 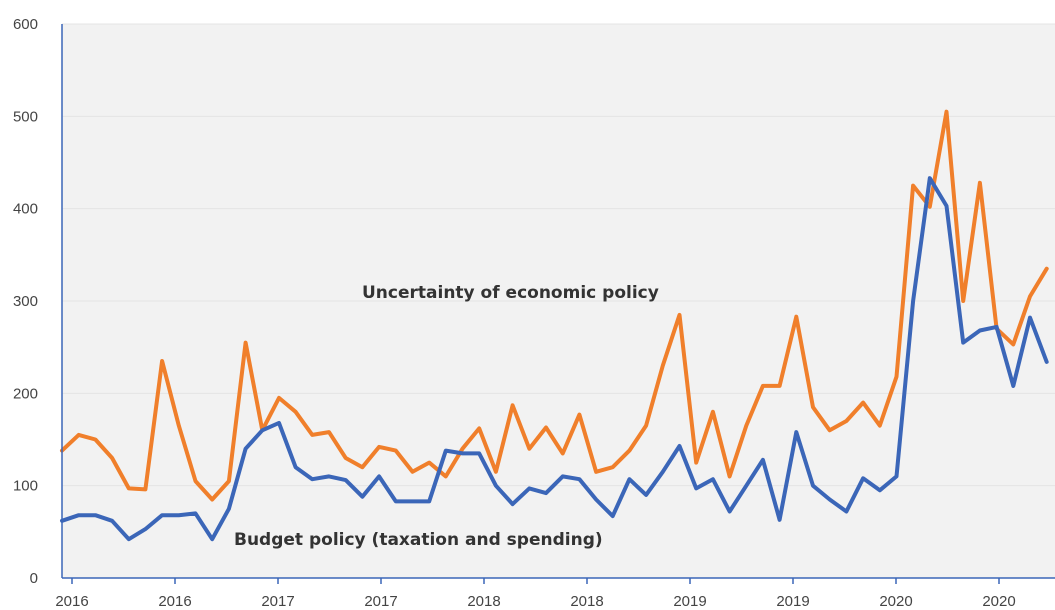 What do you see at coordinates (25, 116) in the screenshot?
I see `y-tick-label: 500` at bounding box center [25, 116].